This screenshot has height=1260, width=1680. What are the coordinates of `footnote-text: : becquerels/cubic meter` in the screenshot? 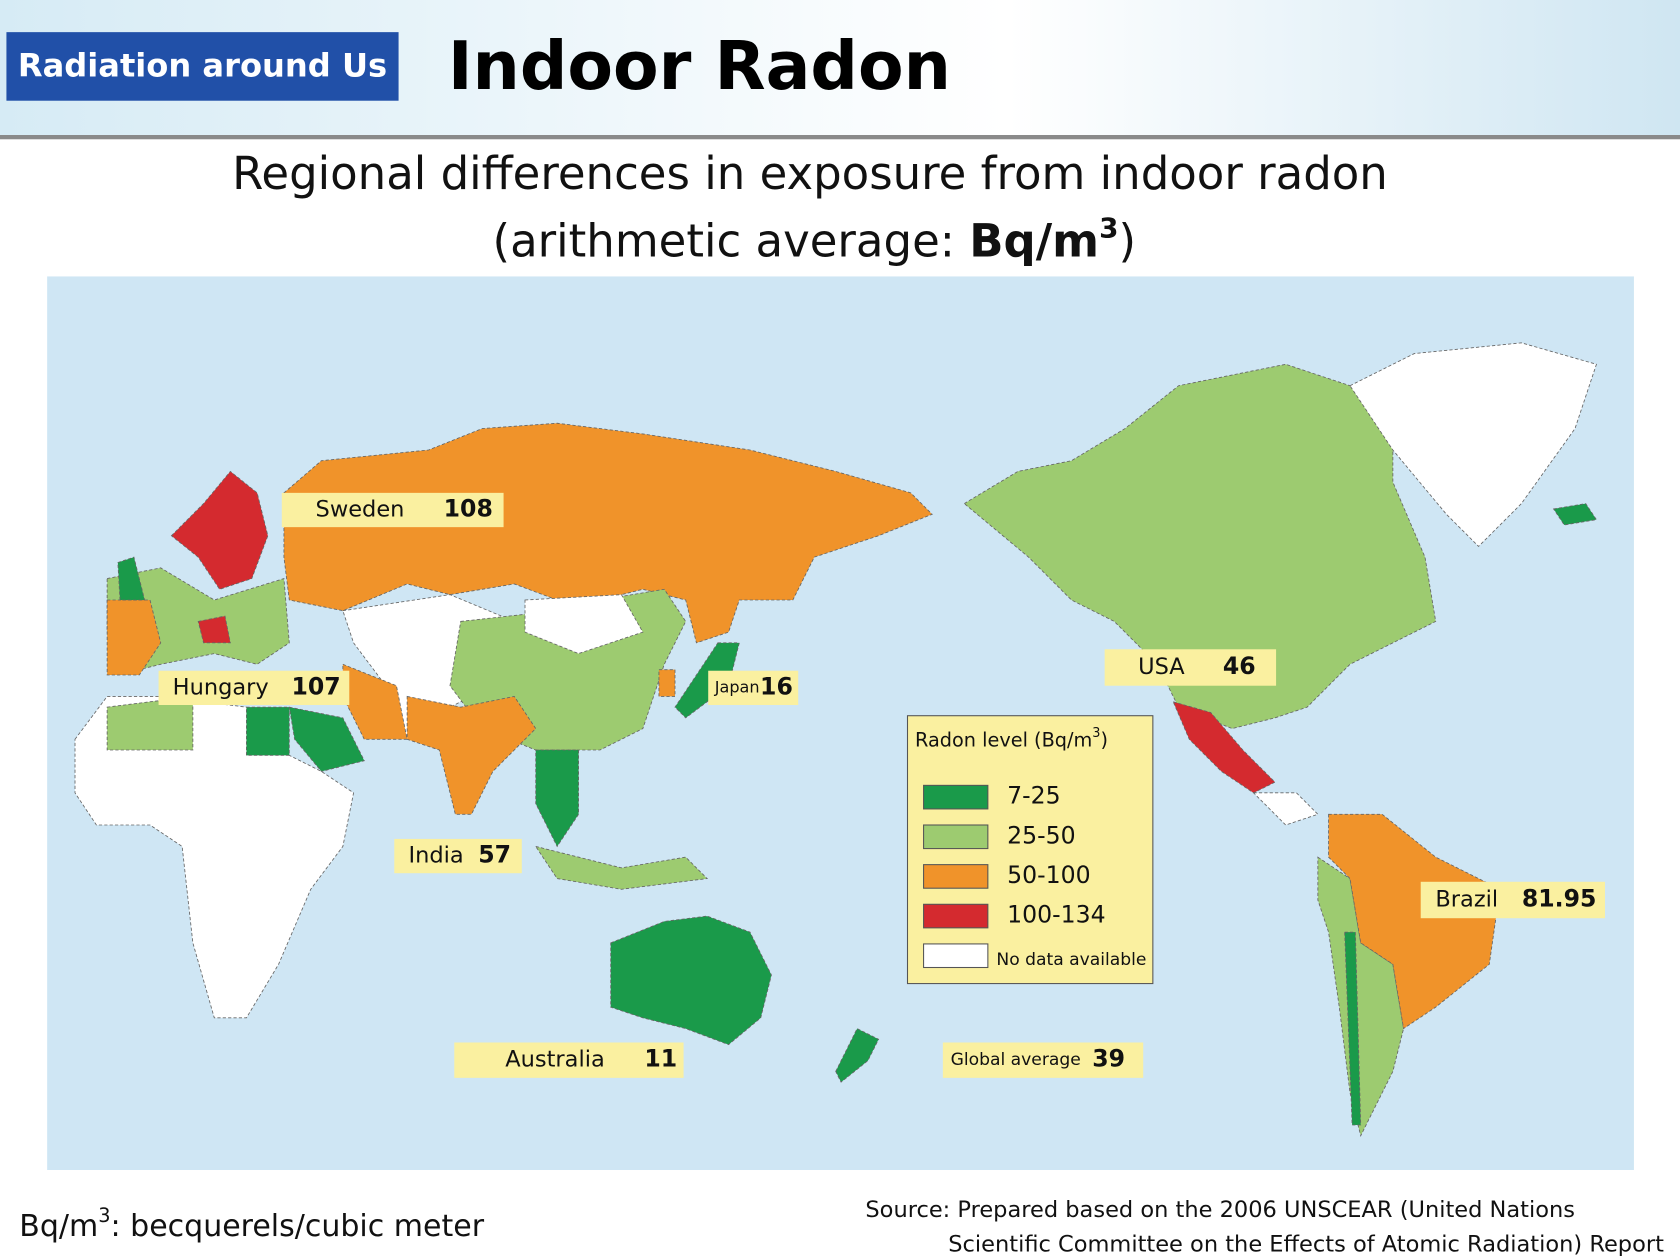 It's located at (298, 1225).